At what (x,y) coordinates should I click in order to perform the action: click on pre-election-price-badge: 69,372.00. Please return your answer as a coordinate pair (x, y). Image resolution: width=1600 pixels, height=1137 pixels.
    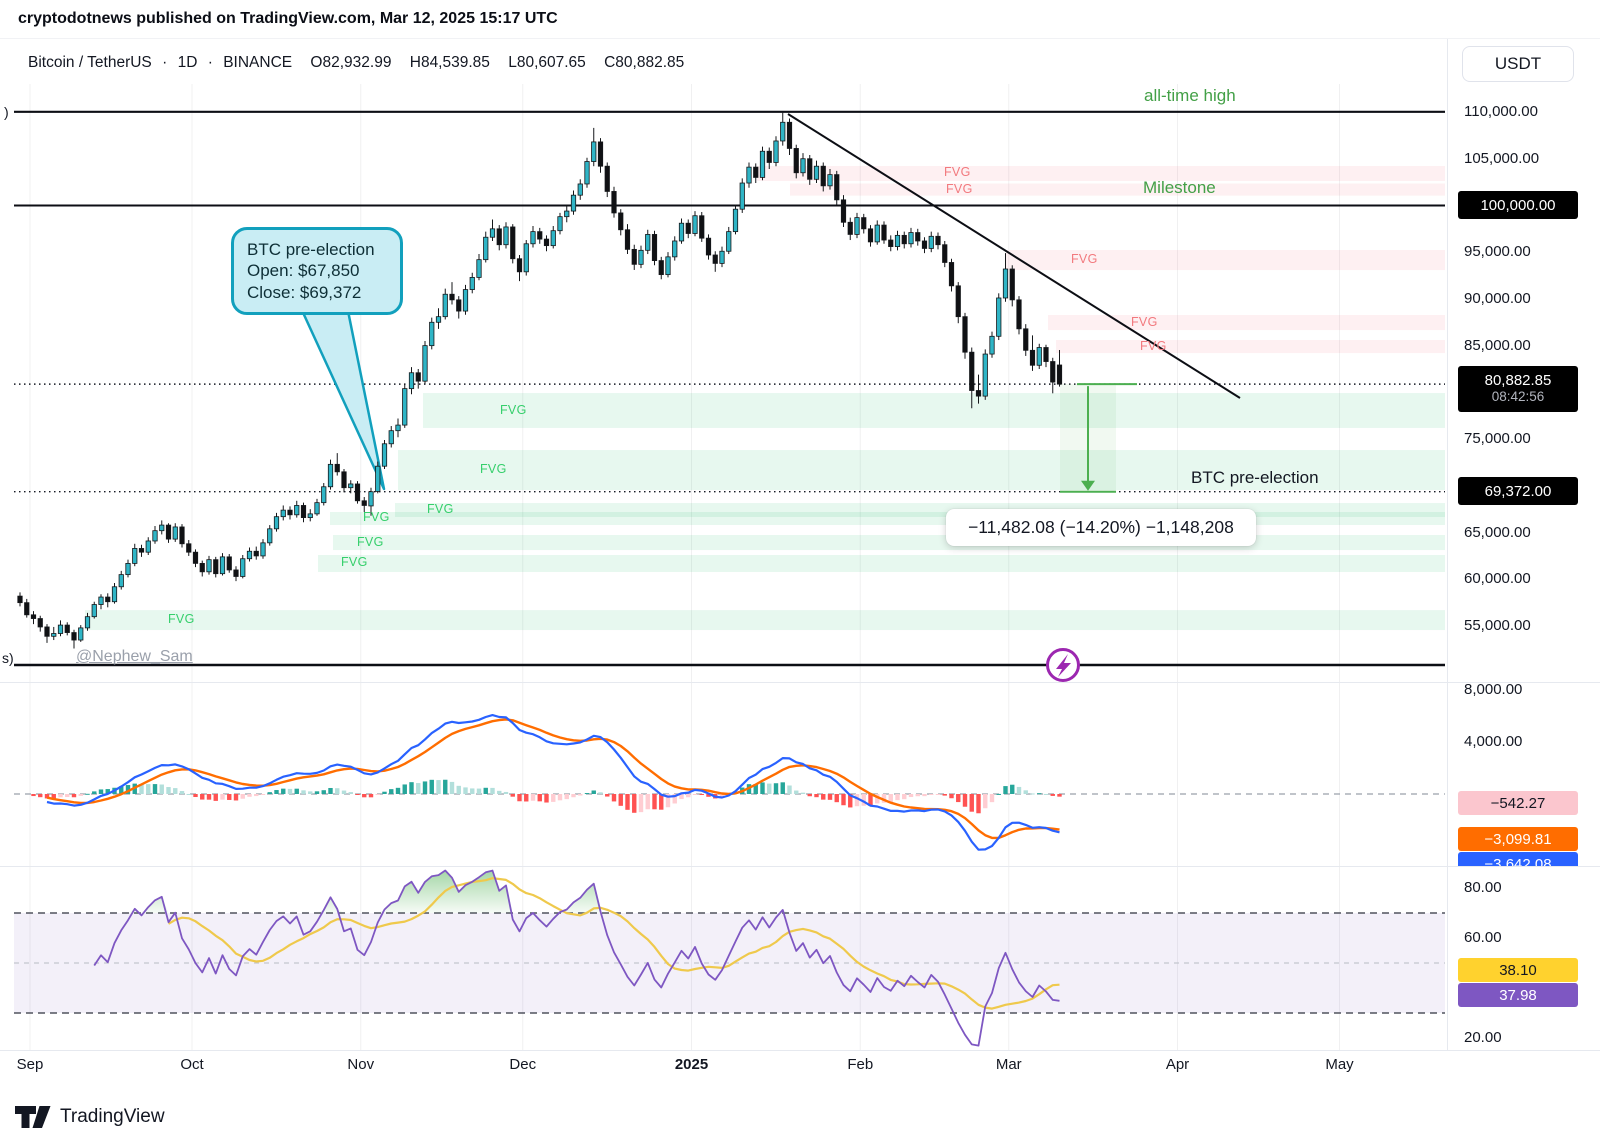
    Looking at the image, I should click on (1518, 491).